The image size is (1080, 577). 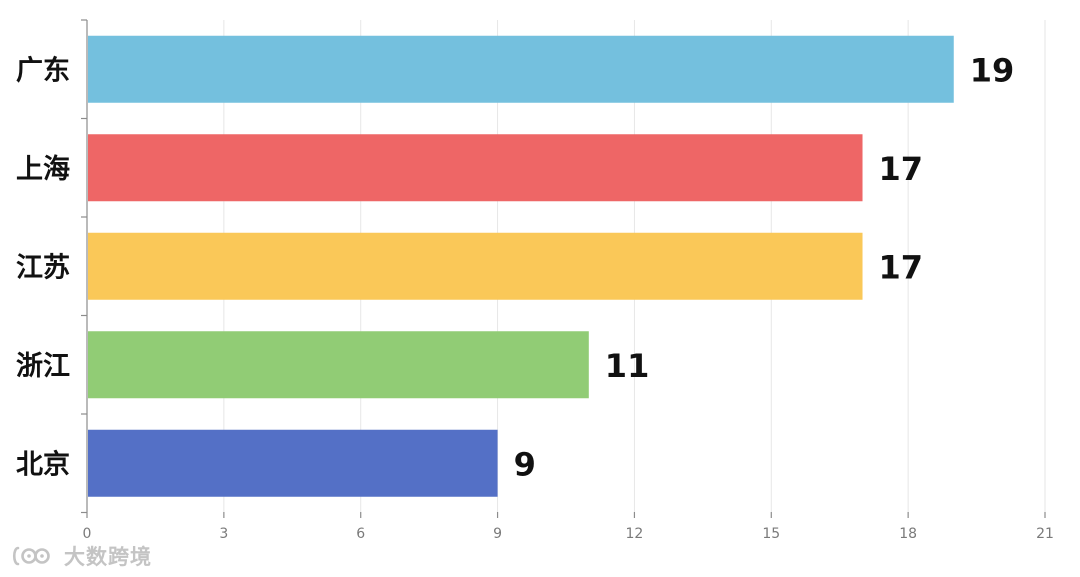 I want to click on watermark-text: 大数跨境, so click(x=108, y=557).